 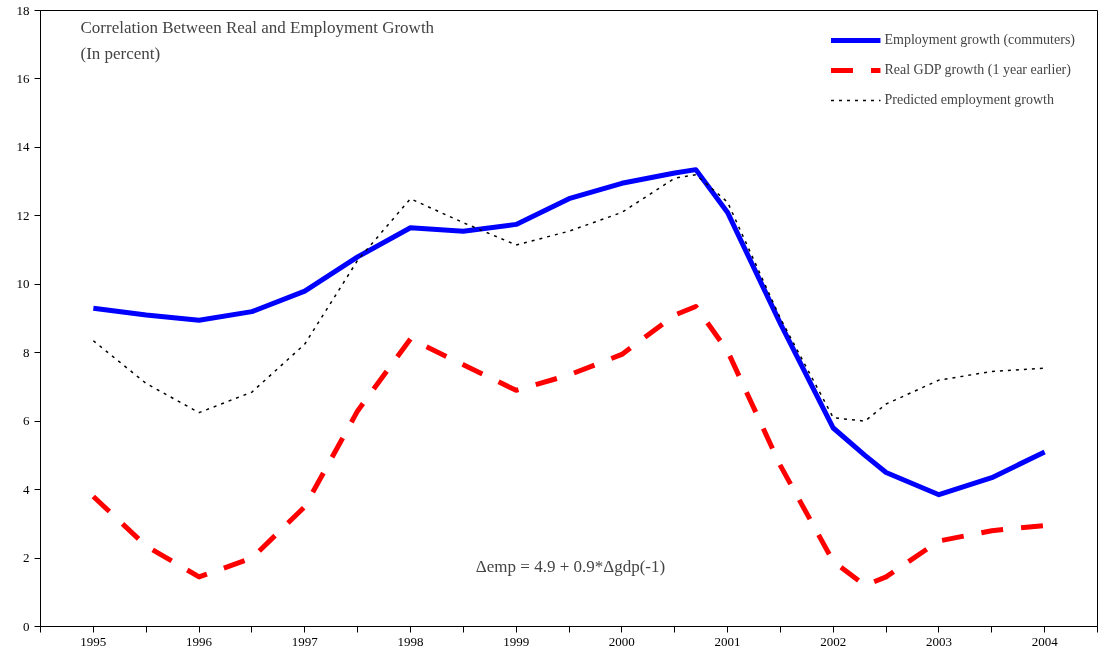 What do you see at coordinates (833, 641) in the screenshot?
I see `x-tick-label: 2002` at bounding box center [833, 641].